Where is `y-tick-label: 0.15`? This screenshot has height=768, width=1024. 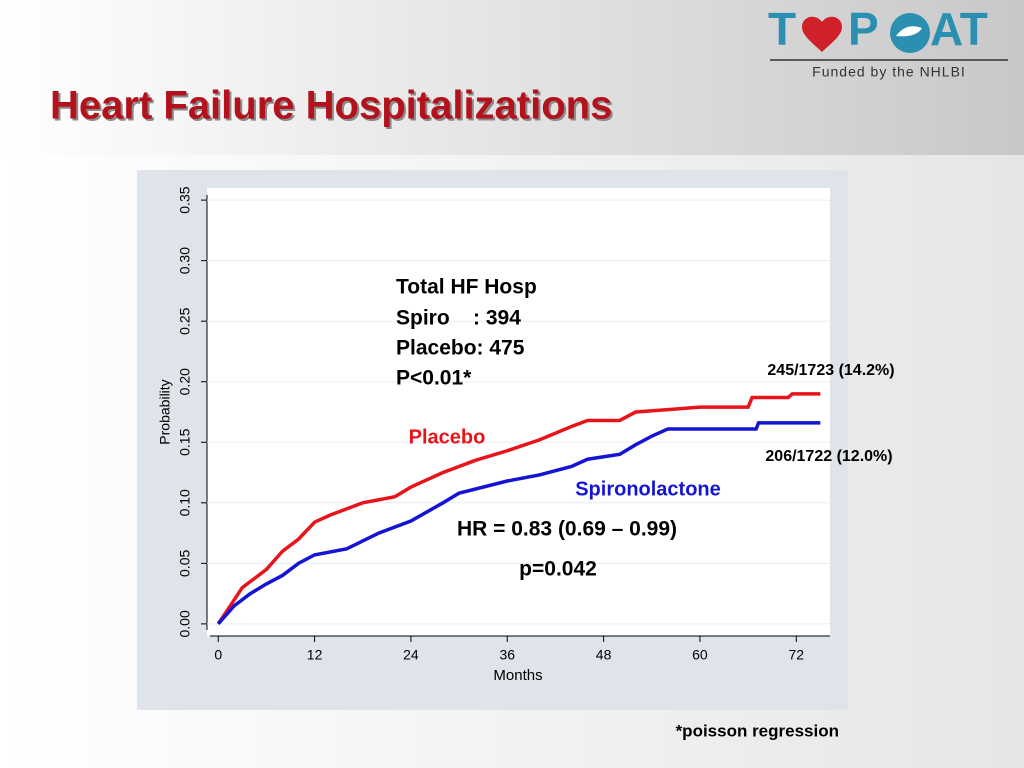 y-tick-label: 0.15 is located at coordinates (185, 441).